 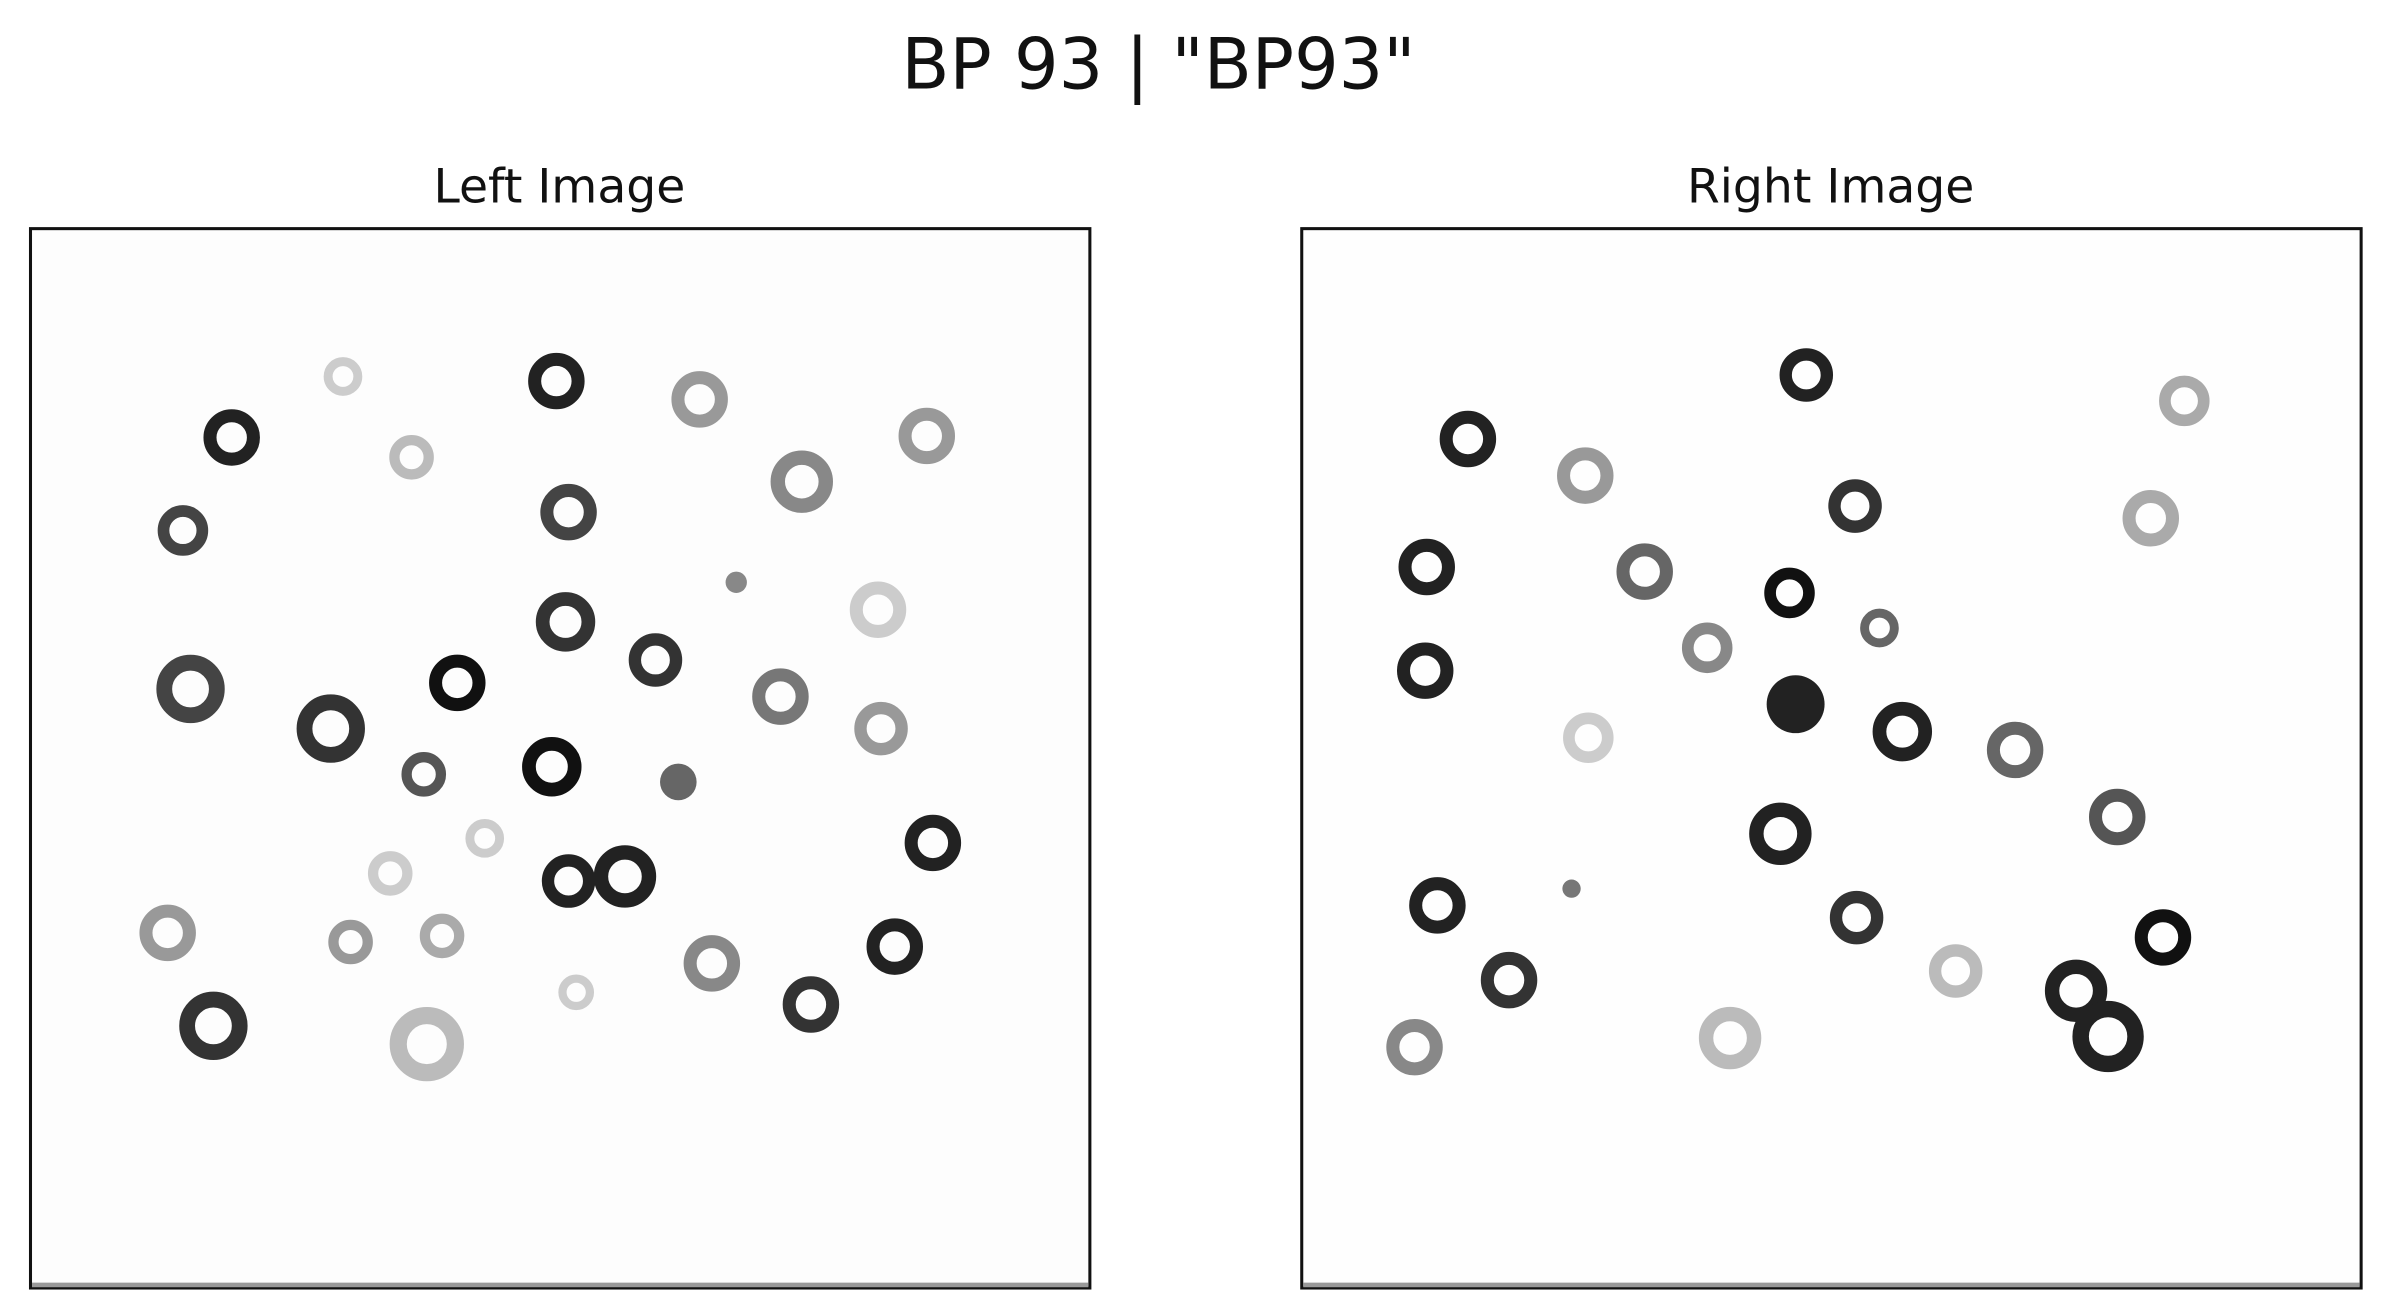 I want to click on figure-title: BP 93 | "BP93", so click(x=1158, y=64).